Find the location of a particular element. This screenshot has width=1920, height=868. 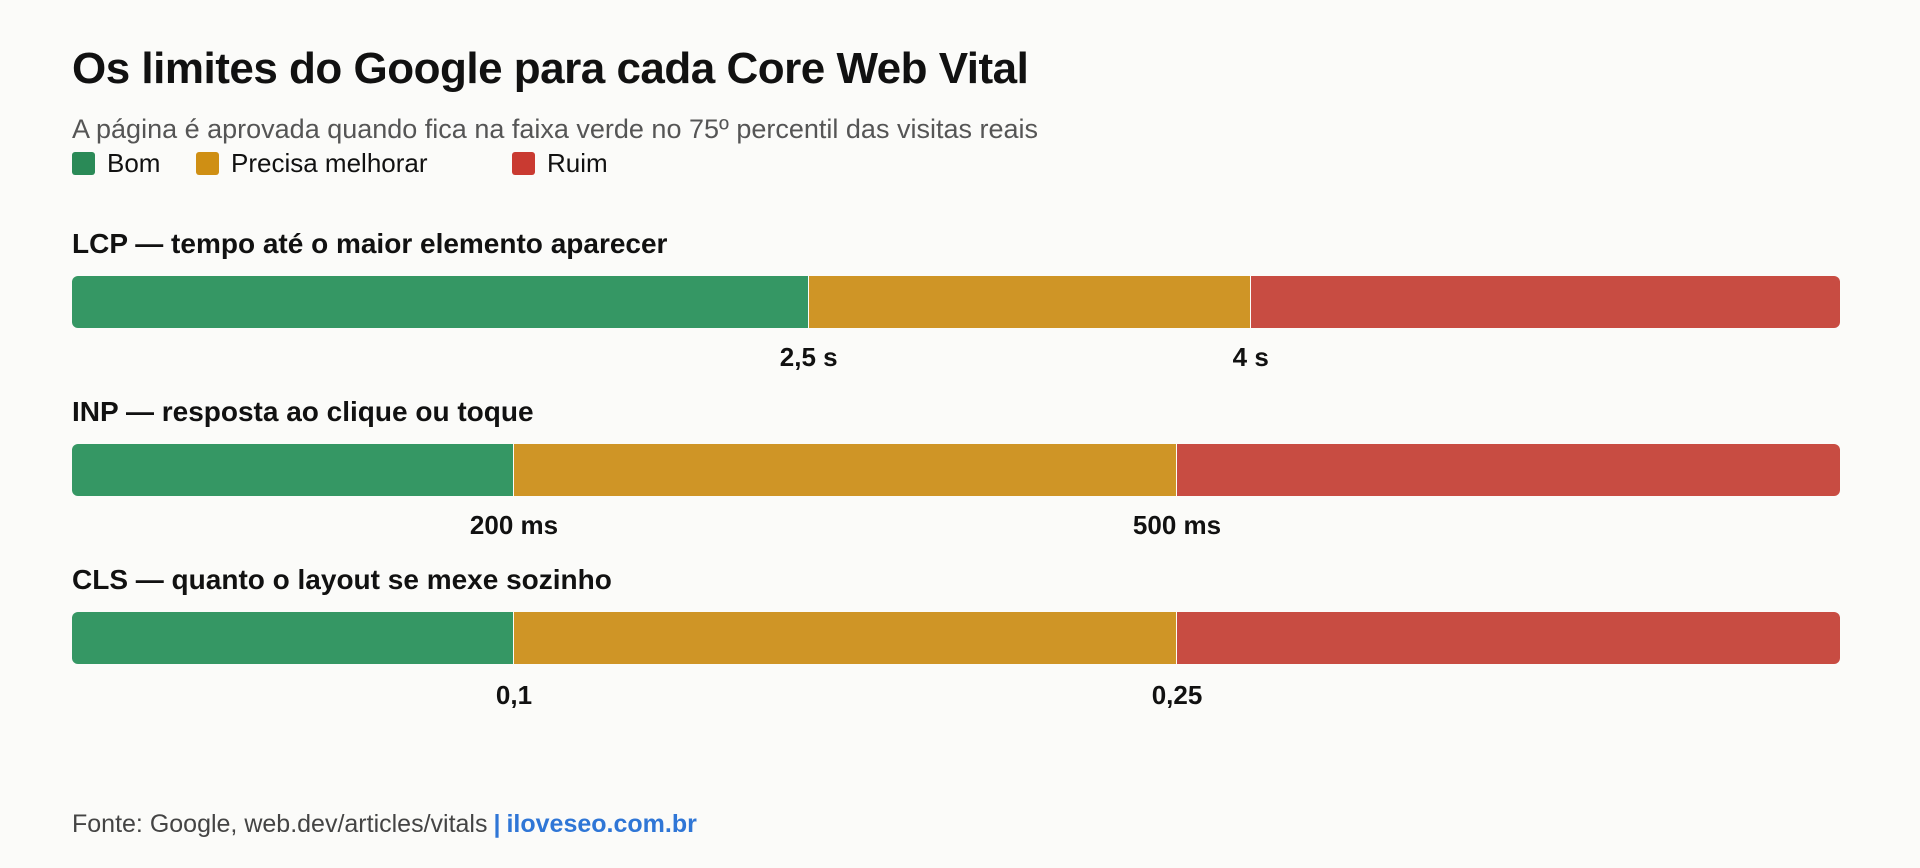

segment-inp-precisa-melhorar is located at coordinates (845, 470).